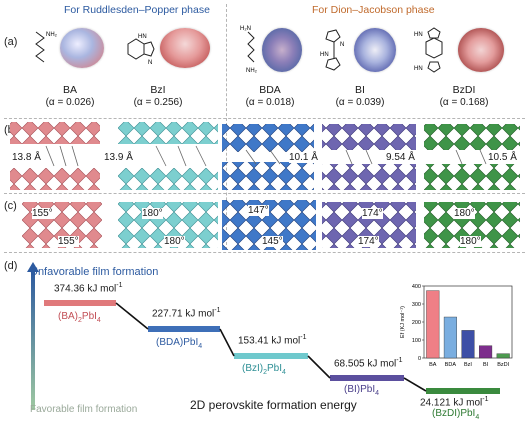  What do you see at coordinates (375, 50) in the screenshot?
I see `bi-esp-surface-icon` at bounding box center [375, 50].